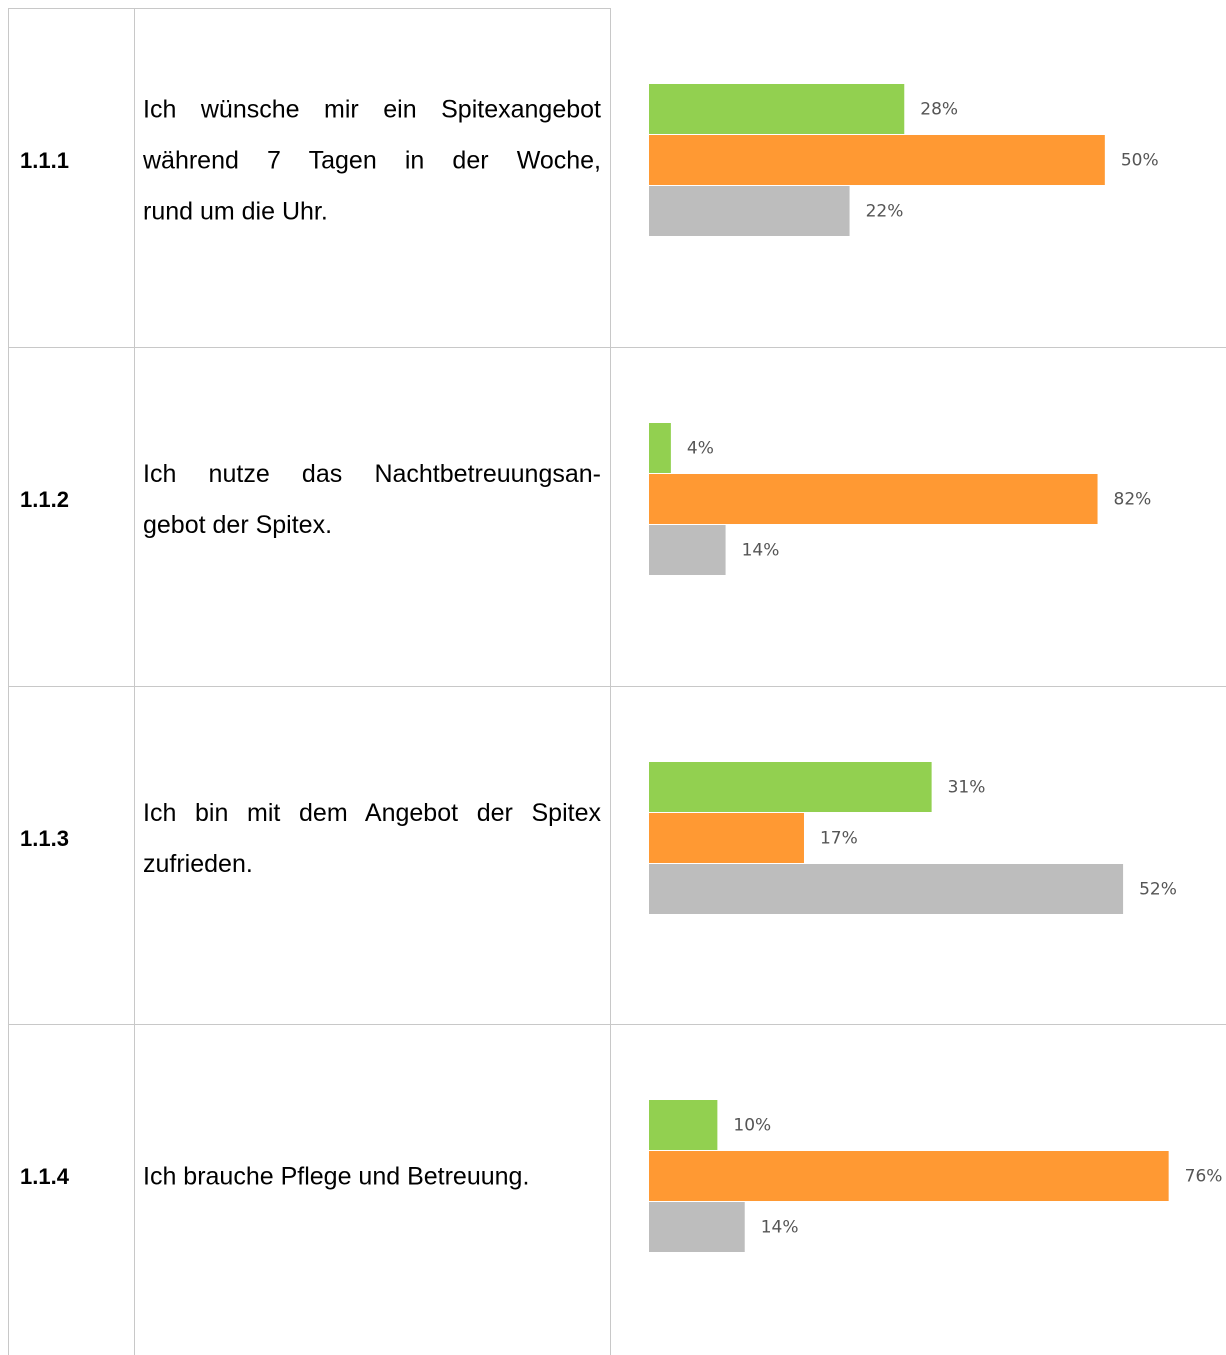  Describe the element at coordinates (752, 1126) in the screenshot. I see `value-label: 10%` at that location.